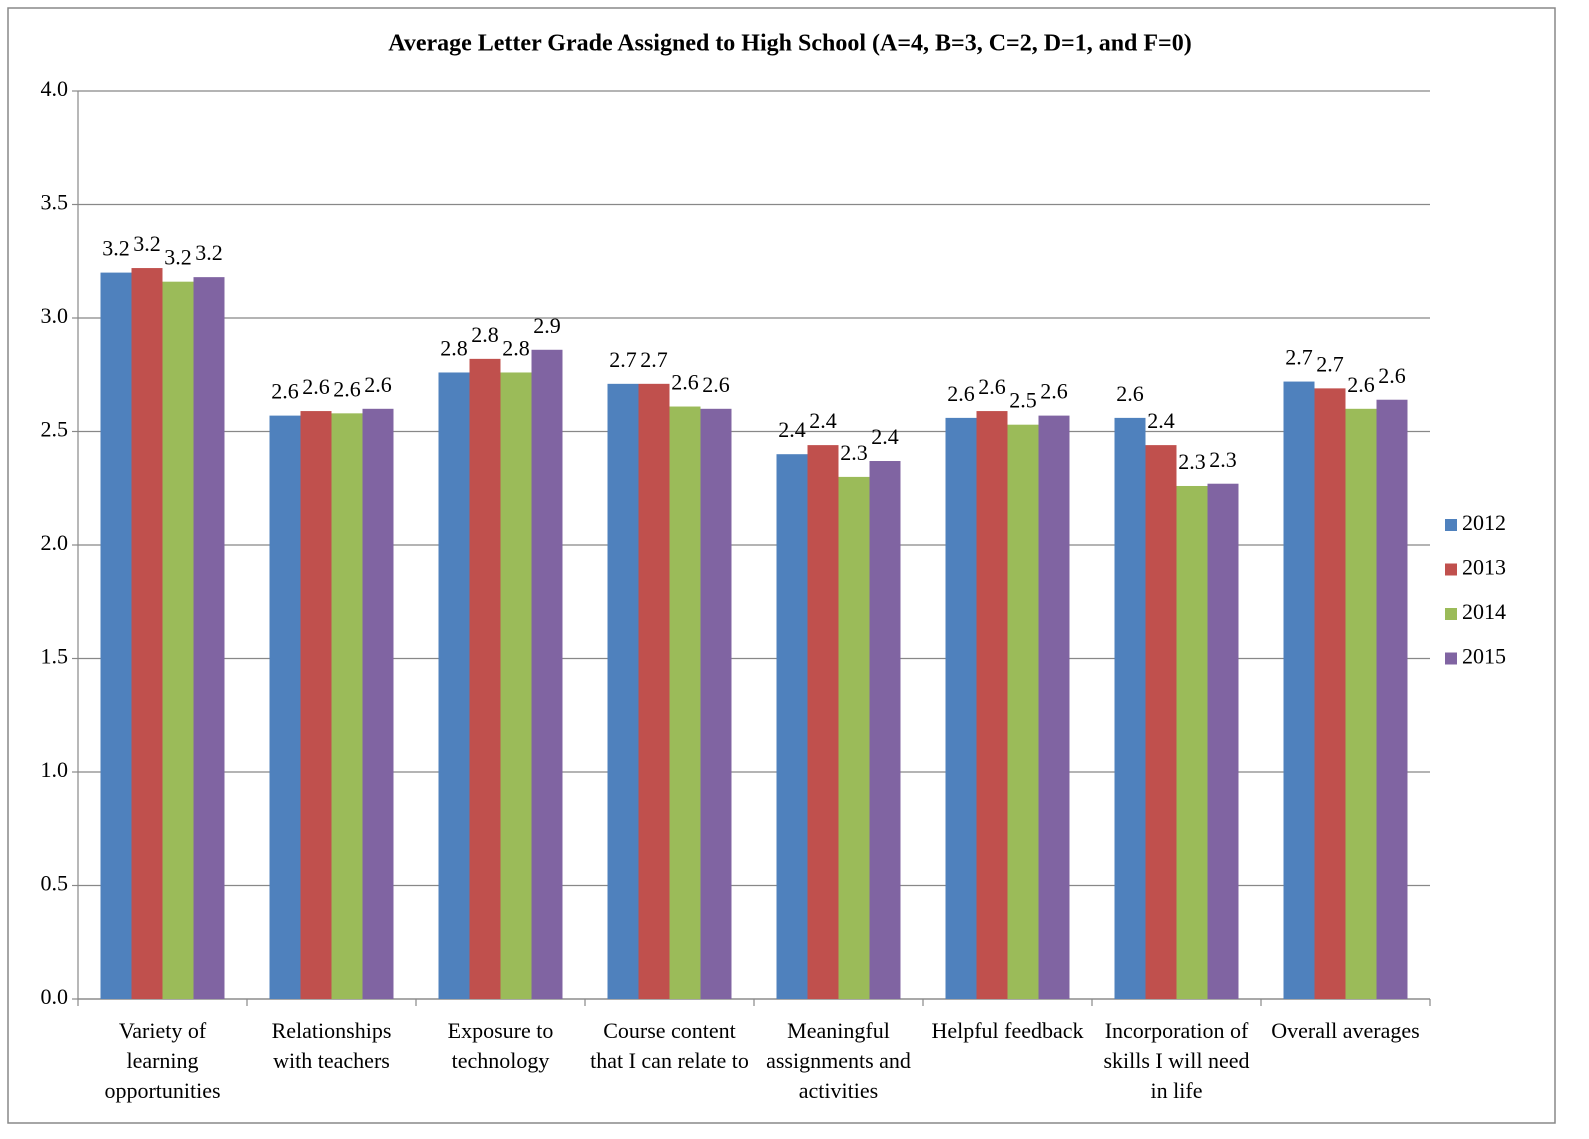  I want to click on x-tick-label: Meaningful assignments and activities, so click(838, 1060).